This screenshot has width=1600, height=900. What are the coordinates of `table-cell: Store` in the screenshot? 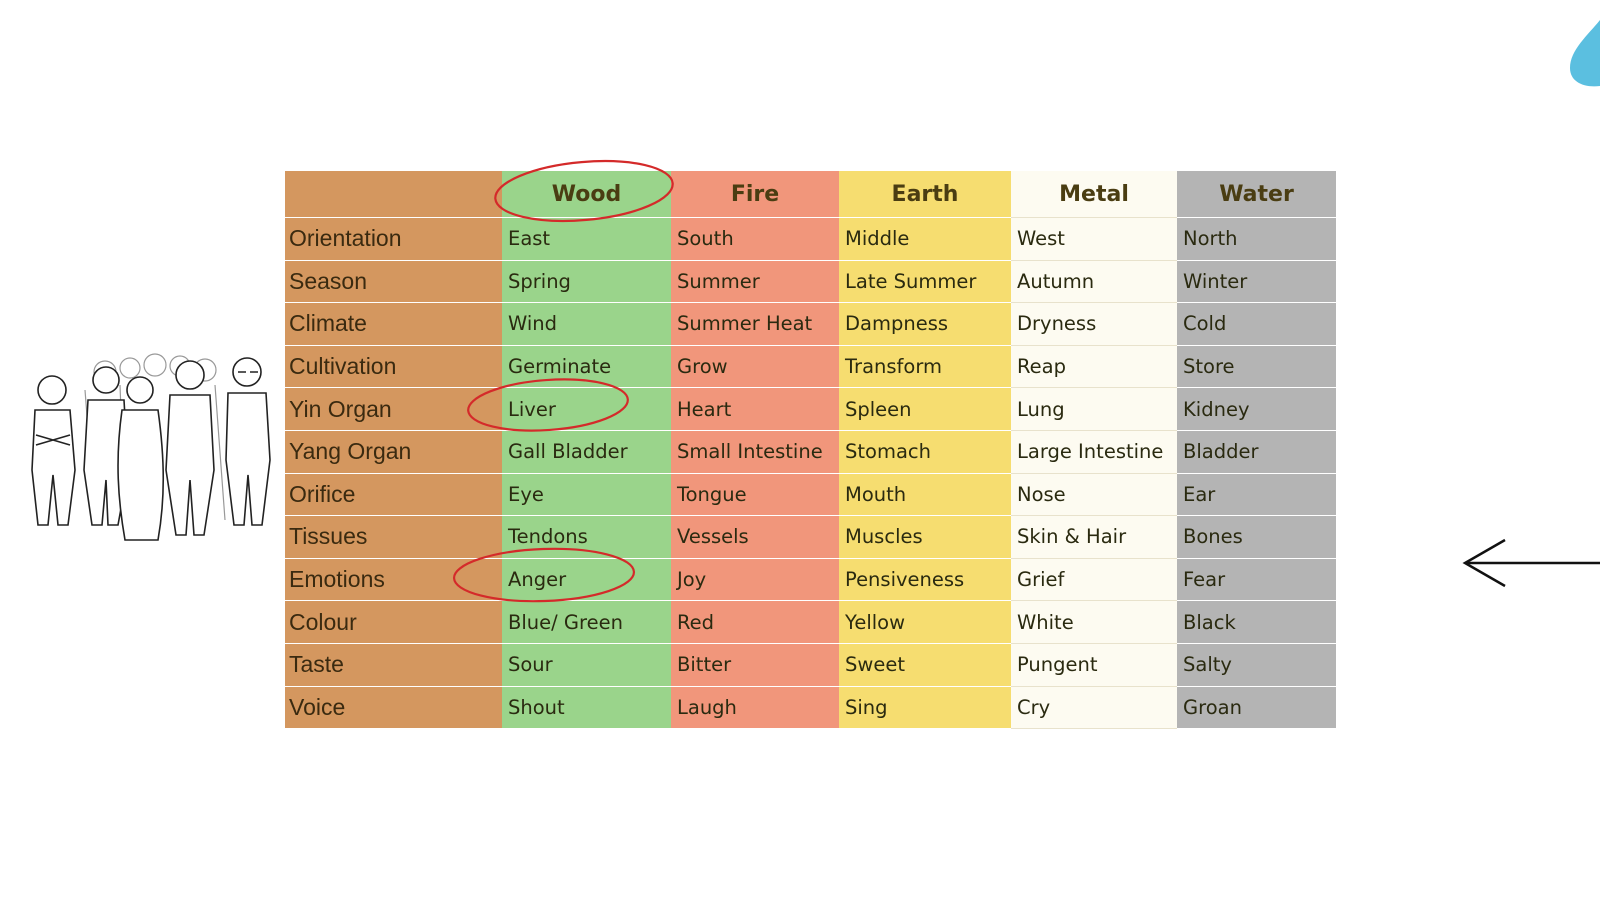 It's located at (1256, 367).